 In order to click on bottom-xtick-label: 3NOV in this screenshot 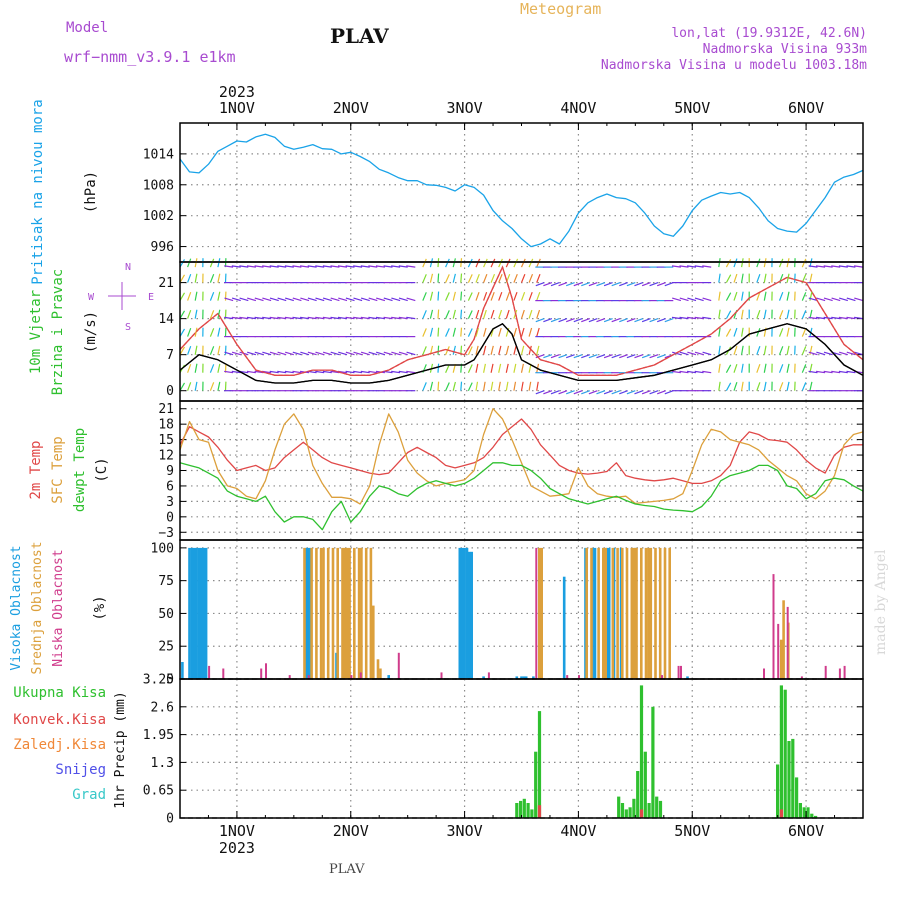, I will do `click(465, 831)`.